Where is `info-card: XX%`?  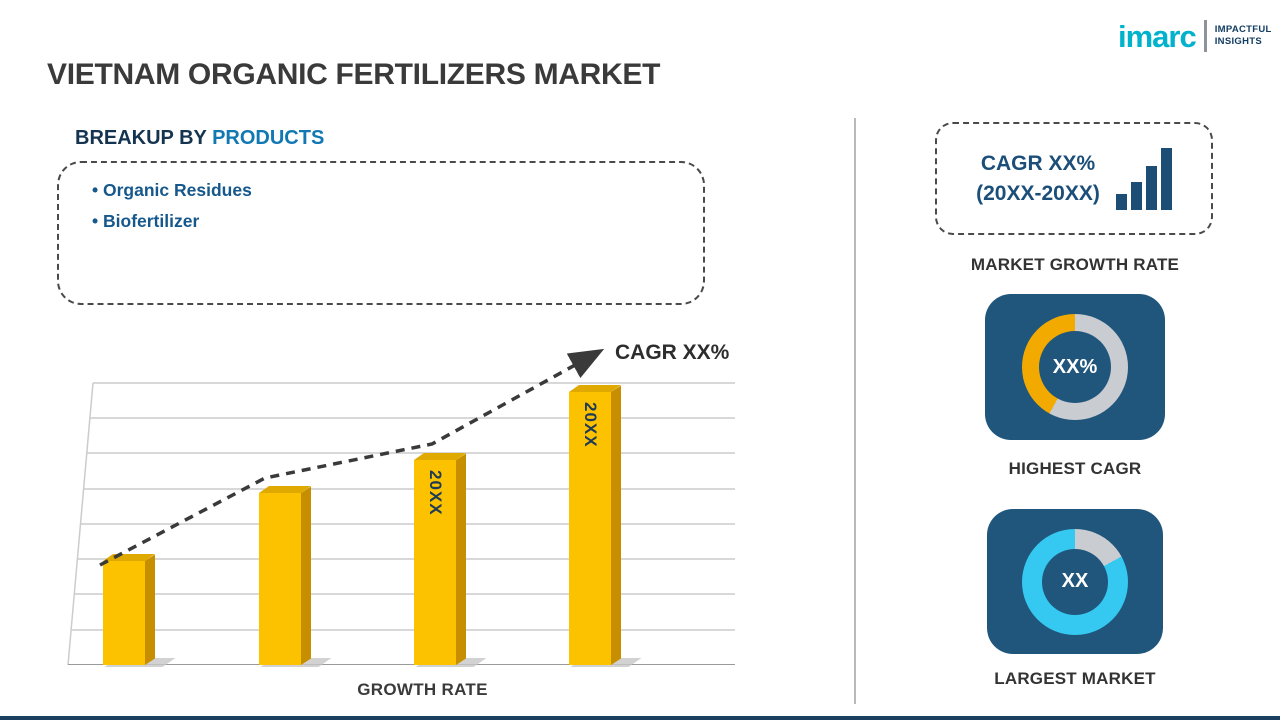
info-card: XX% is located at coordinates (1075, 367).